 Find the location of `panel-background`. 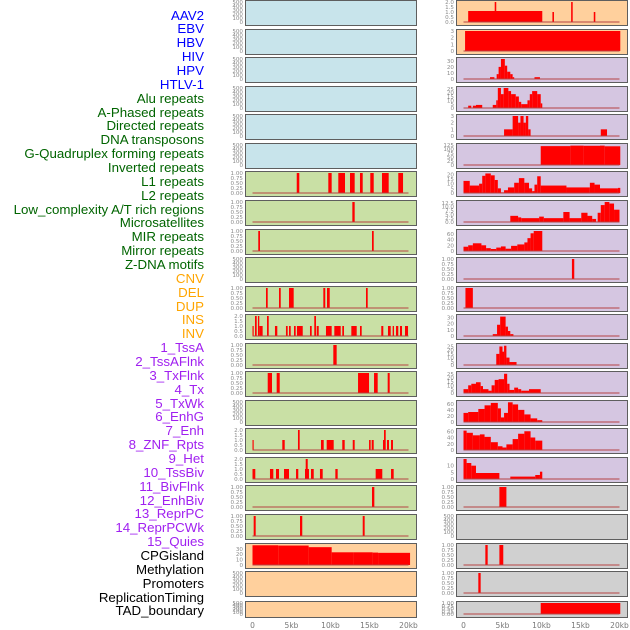

panel-background is located at coordinates (331, 13).